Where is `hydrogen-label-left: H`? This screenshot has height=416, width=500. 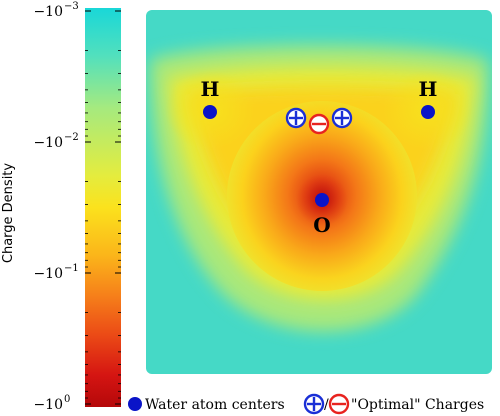 hydrogen-label-left: H is located at coordinates (210, 89).